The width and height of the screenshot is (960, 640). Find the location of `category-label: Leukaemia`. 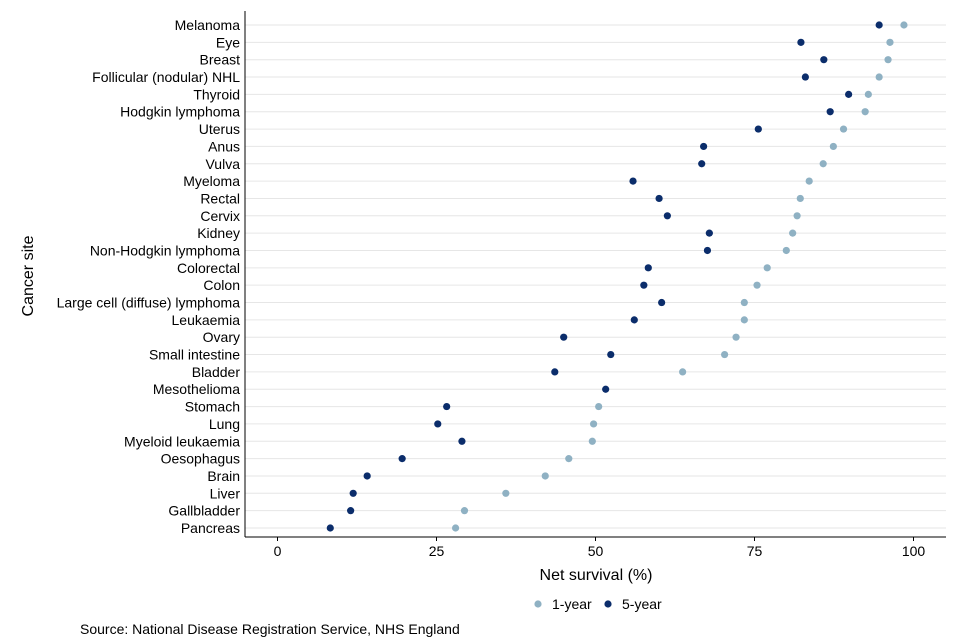

category-label: Leukaemia is located at coordinates (206, 320).